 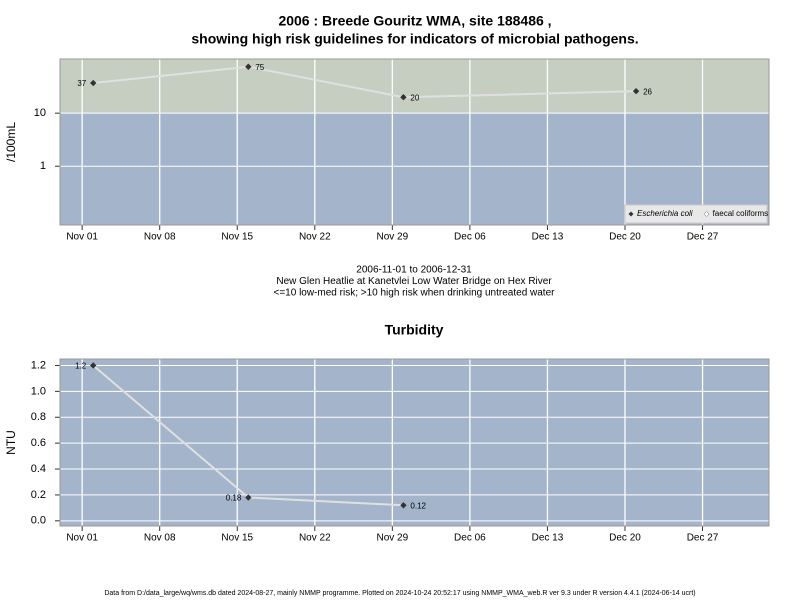 I want to click on y-tick-label: 1.0, so click(x=38, y=391).